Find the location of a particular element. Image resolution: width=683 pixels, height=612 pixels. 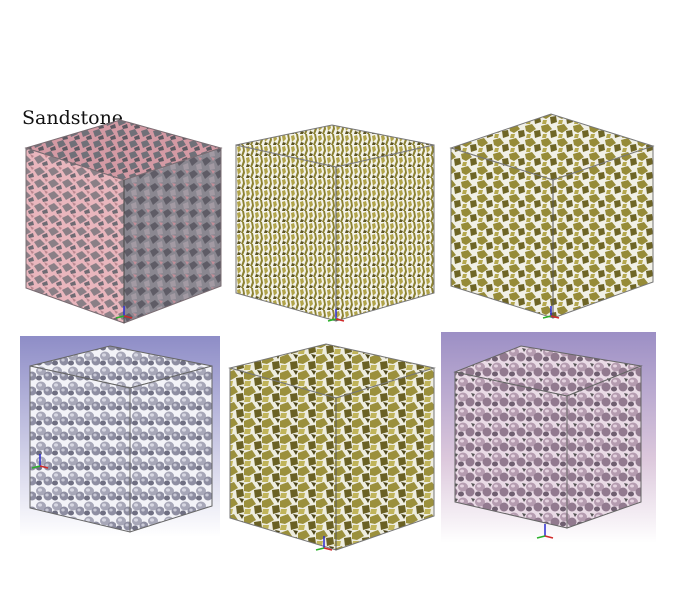

grain-render-grey is located at coordinates (120, 436).